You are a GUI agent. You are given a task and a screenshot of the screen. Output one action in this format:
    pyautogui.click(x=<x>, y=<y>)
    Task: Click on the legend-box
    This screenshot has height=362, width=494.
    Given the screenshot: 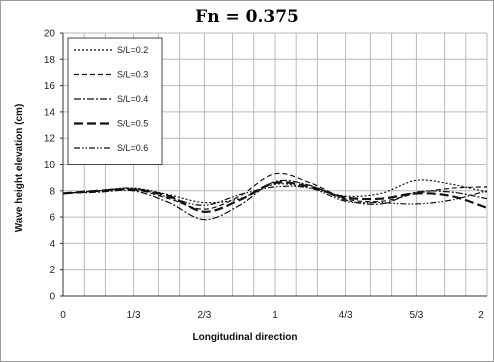 What is the action you would take?
    pyautogui.click(x=115, y=101)
    